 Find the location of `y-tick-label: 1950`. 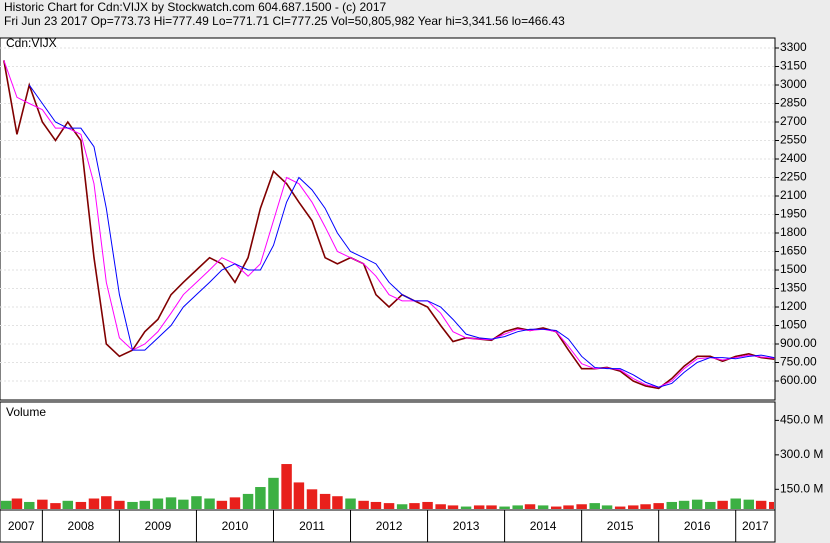

y-tick-label: 1950 is located at coordinates (793, 214).